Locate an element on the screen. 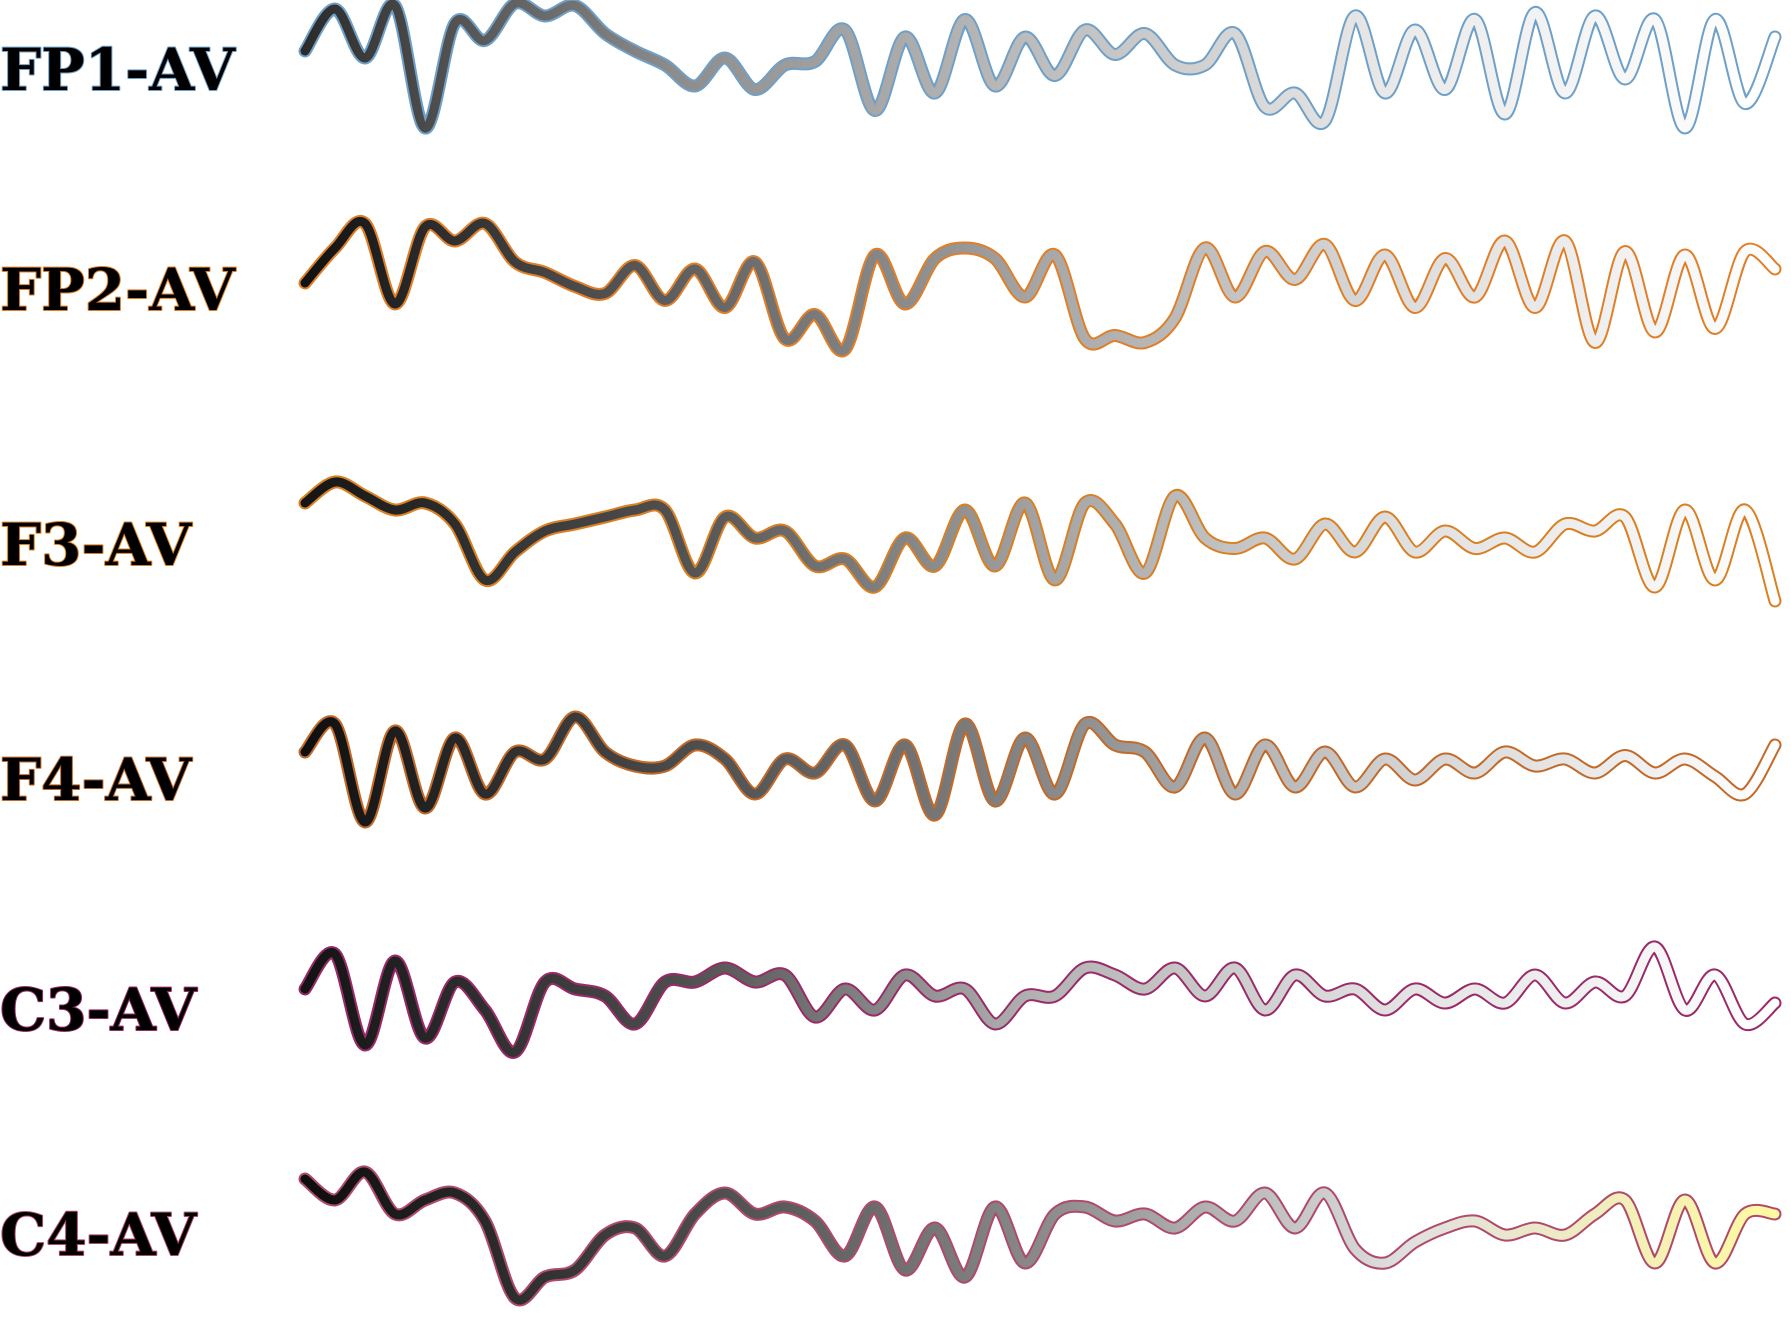 The image size is (1791, 1325). trace-f4-av is located at coordinates (1040, 769).